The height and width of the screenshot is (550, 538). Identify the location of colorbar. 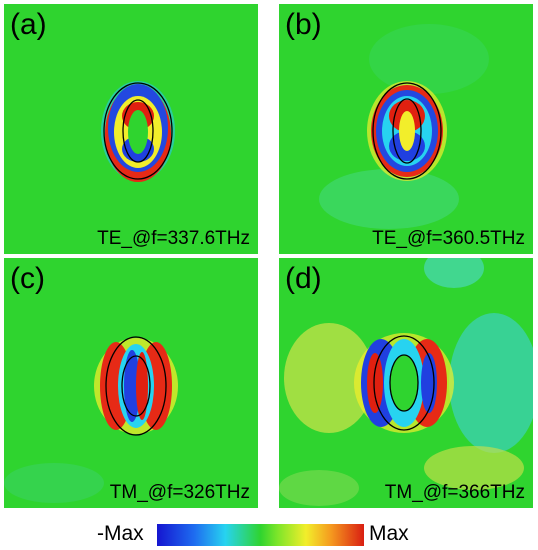
(260, 535).